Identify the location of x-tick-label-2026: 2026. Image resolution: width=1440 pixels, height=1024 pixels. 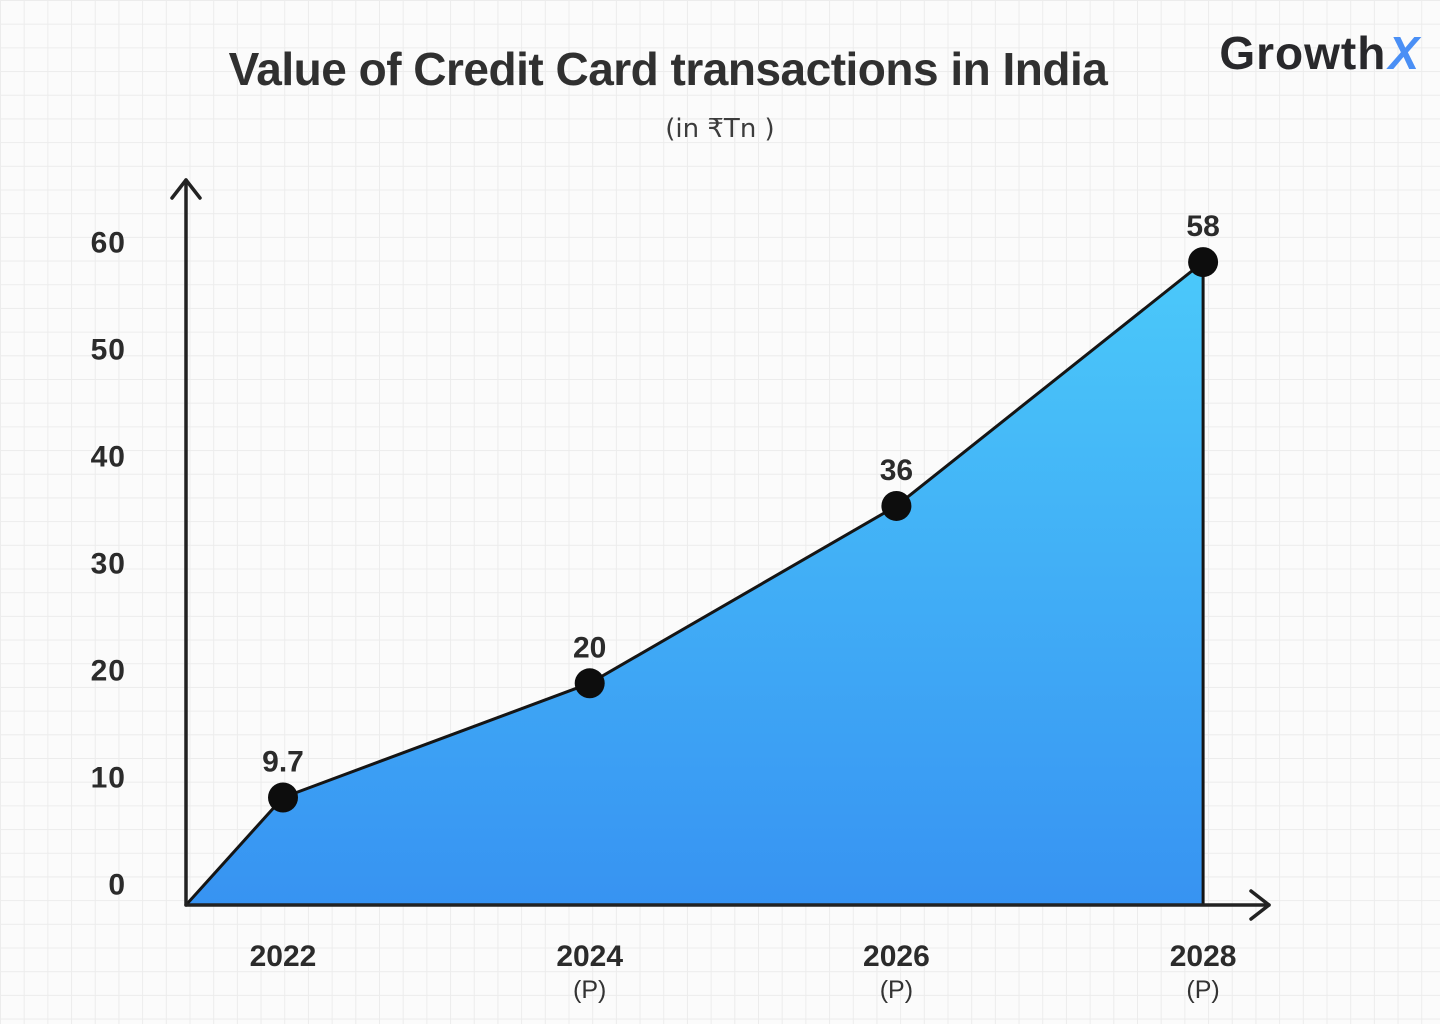
(896, 956).